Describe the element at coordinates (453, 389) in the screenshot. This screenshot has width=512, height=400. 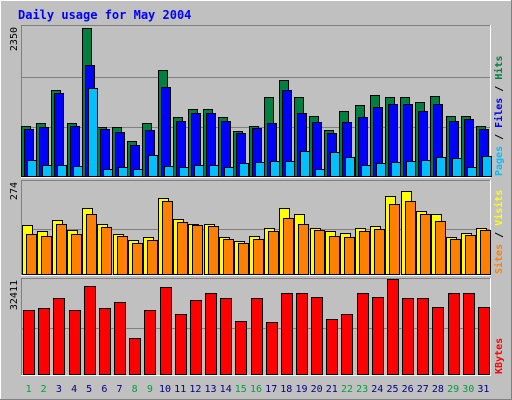
I see `day-label-29: 29` at that location.